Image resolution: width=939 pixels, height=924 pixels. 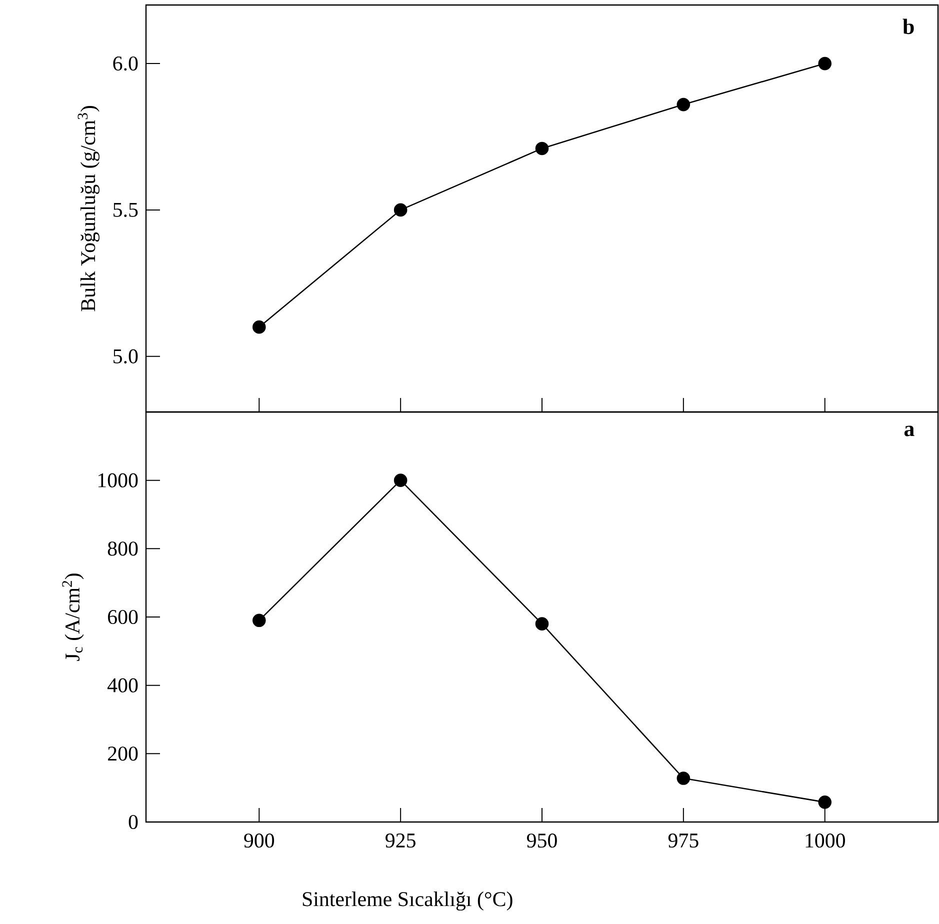 What do you see at coordinates (259, 841) in the screenshot?
I see `x-tick-label: 900` at bounding box center [259, 841].